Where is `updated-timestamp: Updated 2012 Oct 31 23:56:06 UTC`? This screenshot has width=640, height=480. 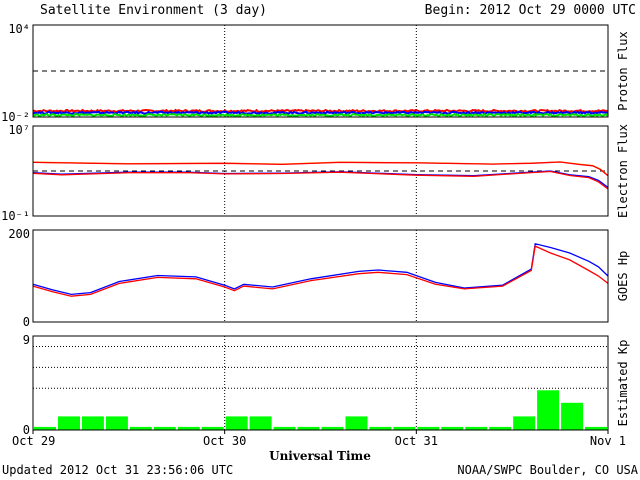
updated-timestamp: Updated 2012 Oct 31 23:56:06 UTC is located at coordinates (117, 470).